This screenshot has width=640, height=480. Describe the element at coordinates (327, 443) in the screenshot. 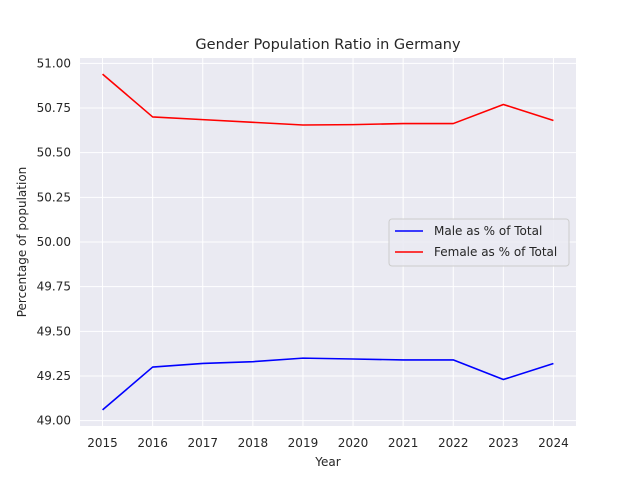

I see `x-axis-ticks: 2015 2016 2017 2018 2019 2020 2021 2022 2023 2024` at that location.